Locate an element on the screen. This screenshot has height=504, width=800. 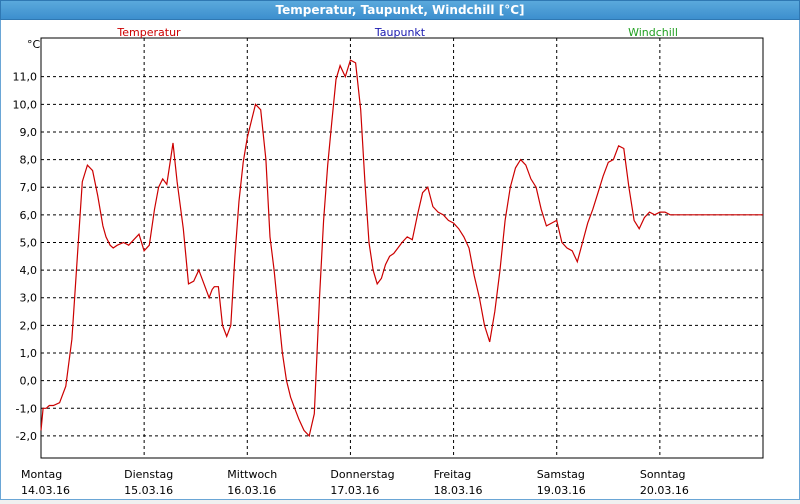
x-tick-day: Montag is located at coordinates (41, 474).